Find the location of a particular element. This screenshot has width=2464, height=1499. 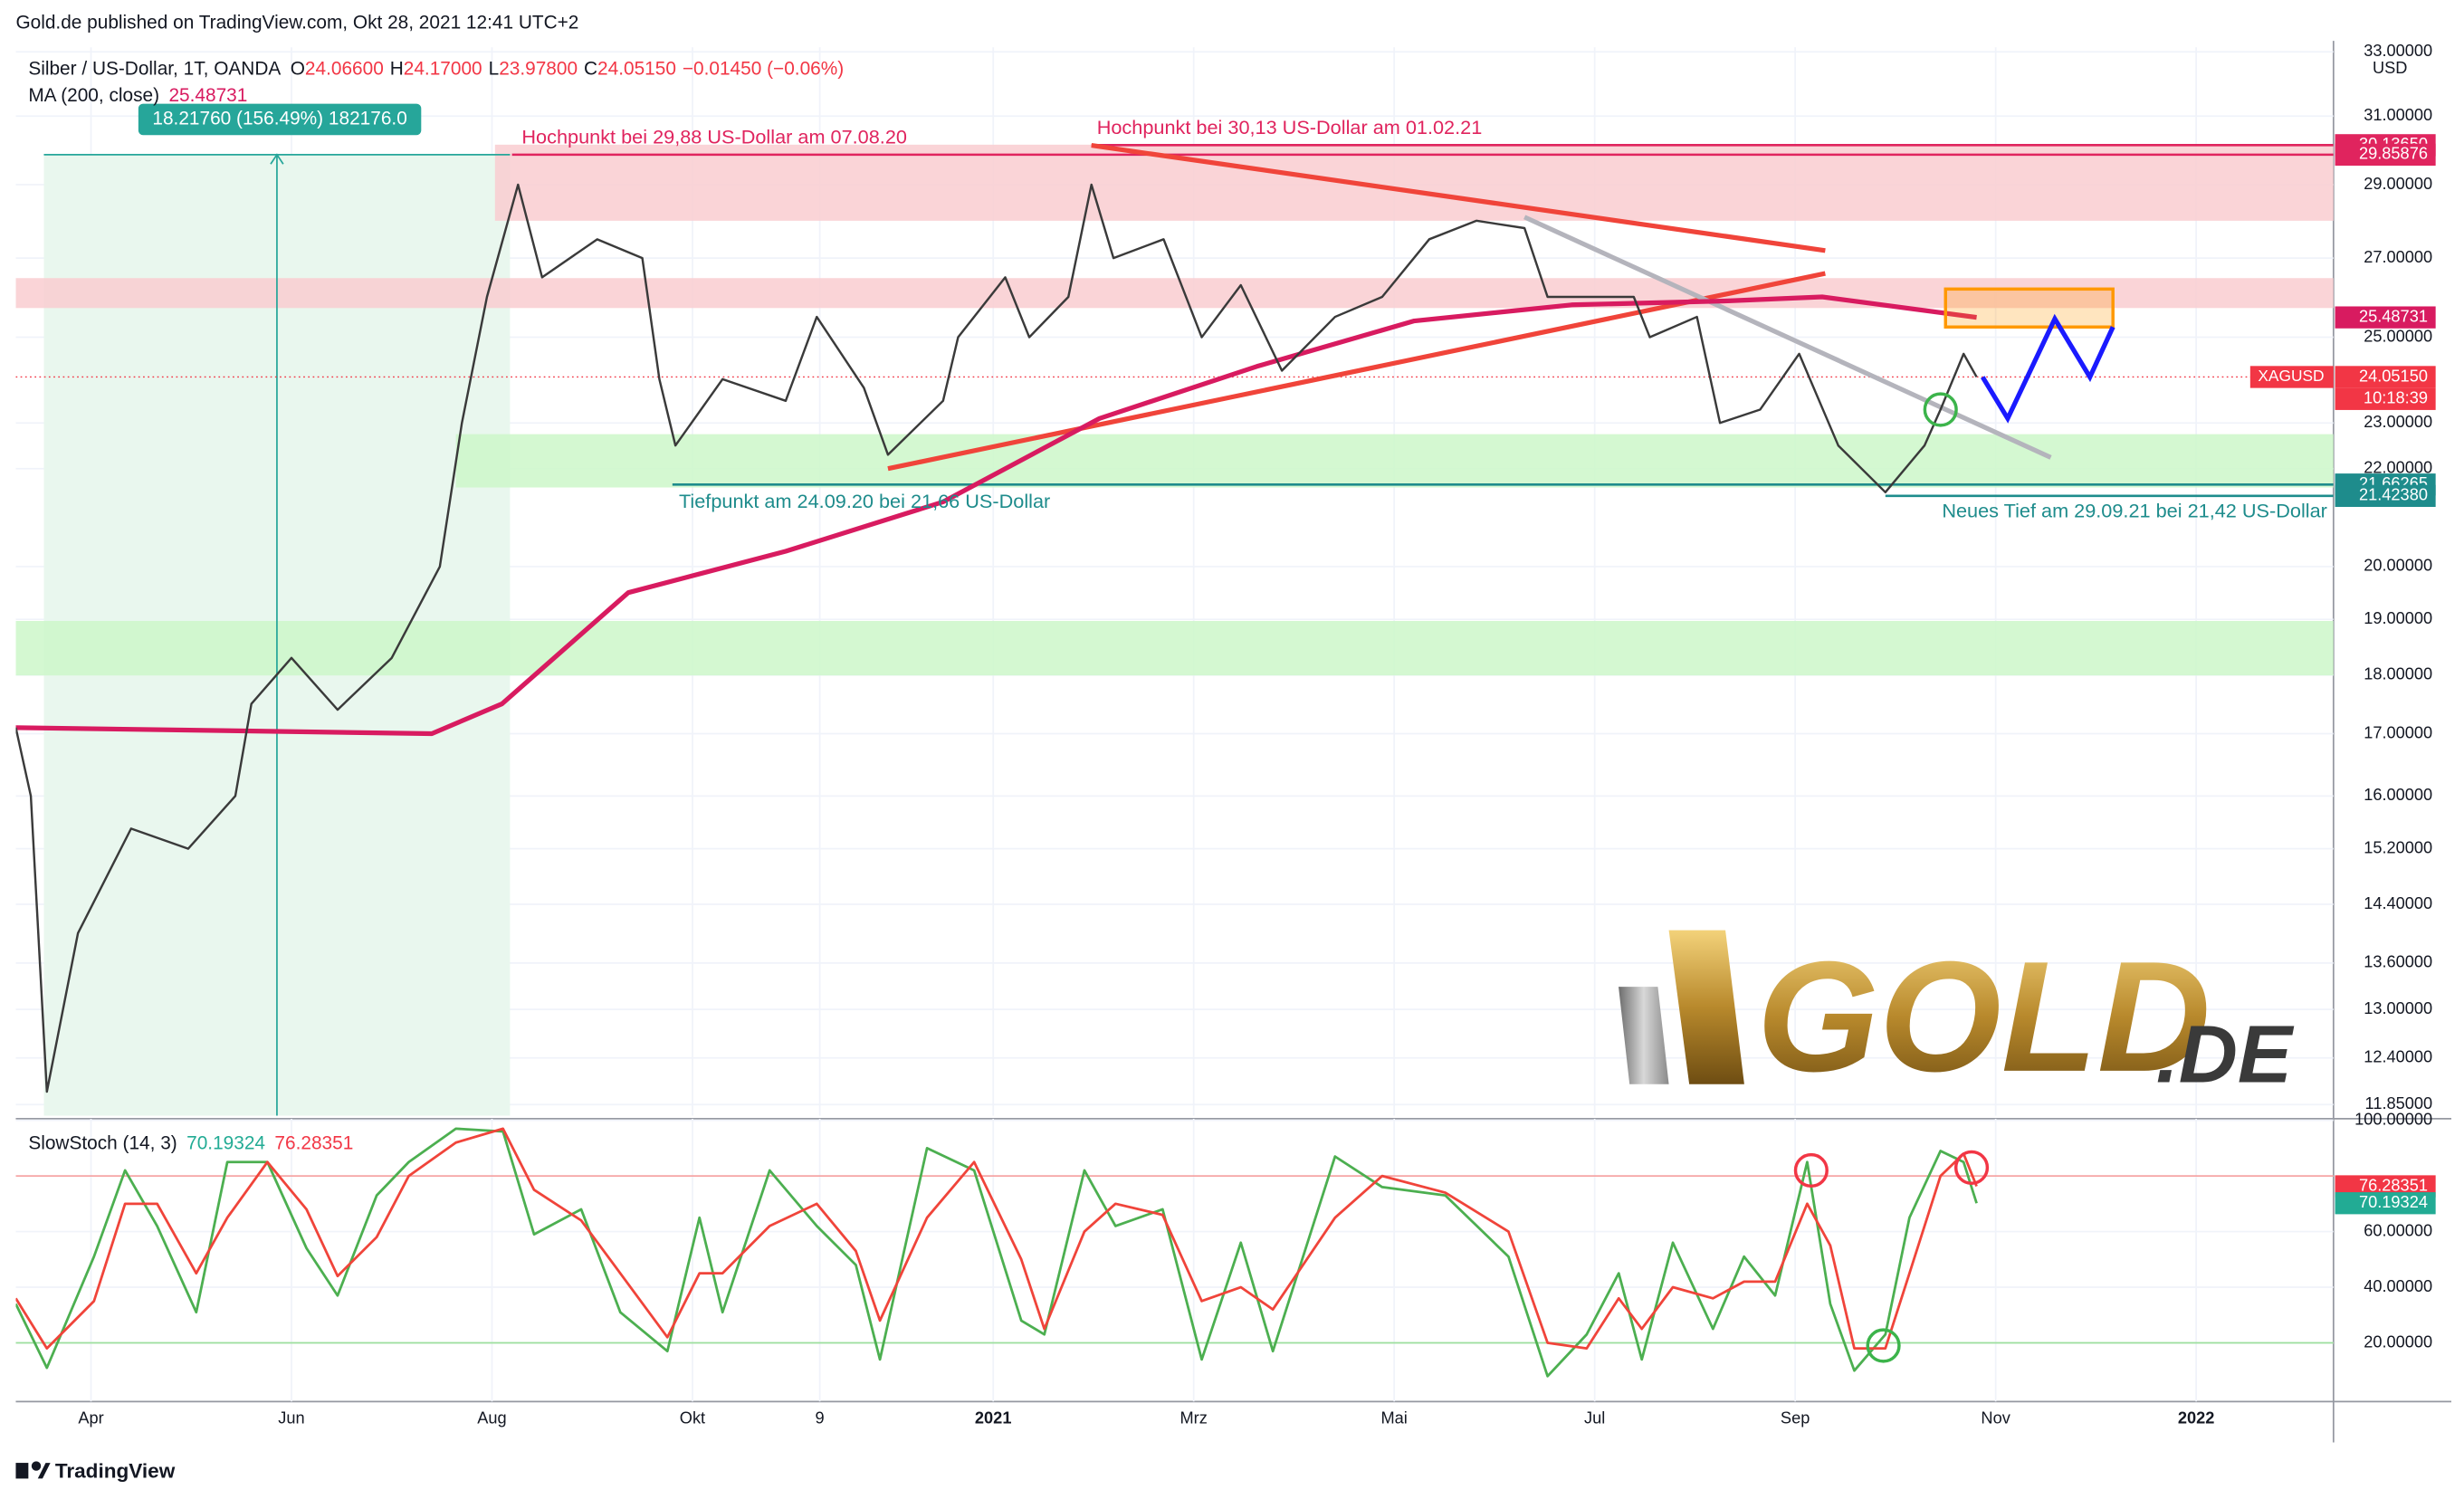

symbol-label: XAGUSD is located at coordinates (2291, 376).